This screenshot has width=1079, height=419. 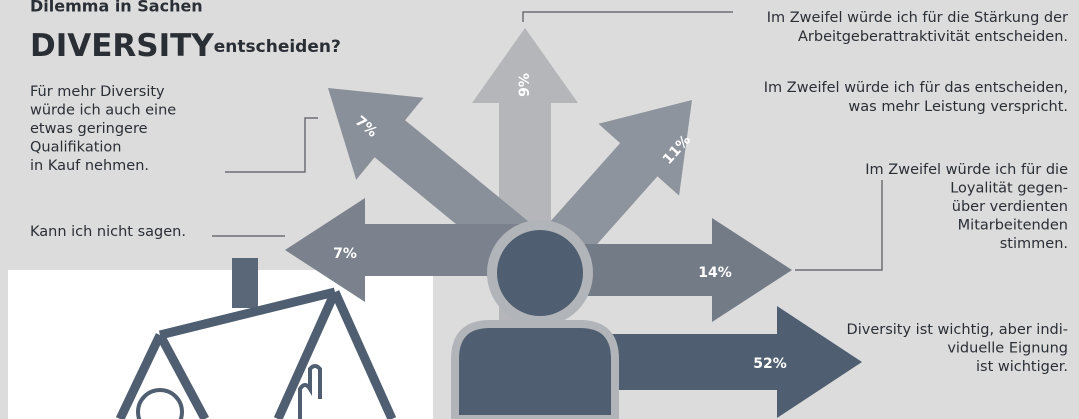 I want to click on option-label: in Kauf nehmen., so click(x=89, y=166).